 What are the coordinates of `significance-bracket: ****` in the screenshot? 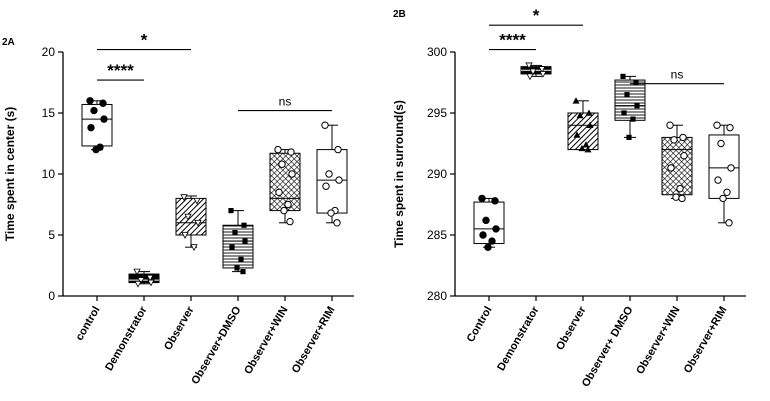 It's located at (512, 41).